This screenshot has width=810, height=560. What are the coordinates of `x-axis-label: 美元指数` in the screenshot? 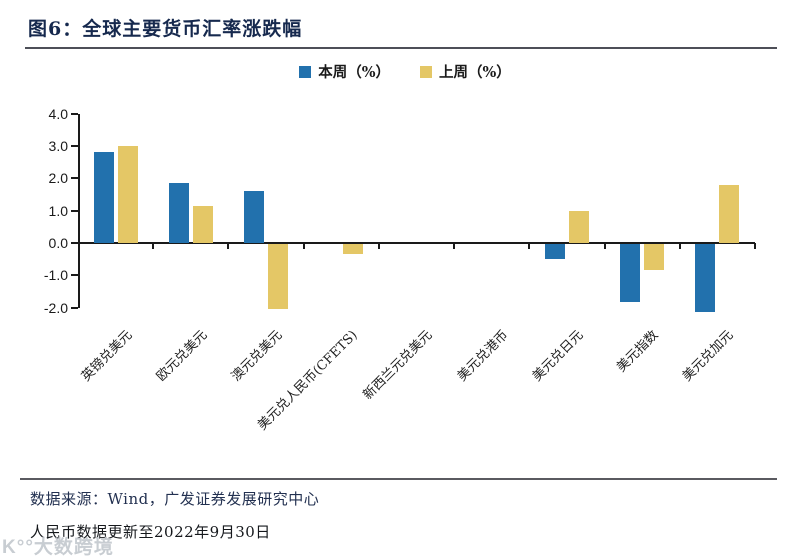 It's located at (638, 351).